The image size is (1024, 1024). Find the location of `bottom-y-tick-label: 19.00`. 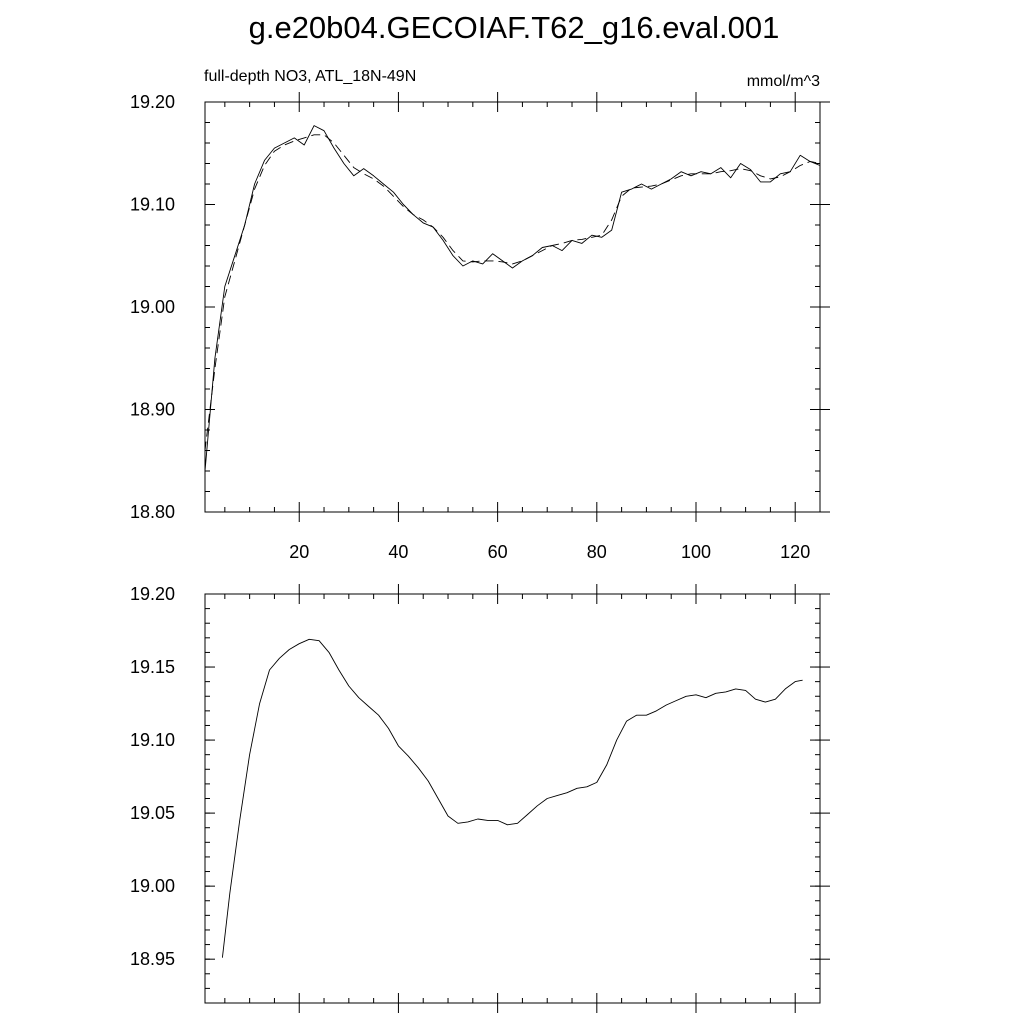

bottom-y-tick-label: 19.00 is located at coordinates (152, 886).